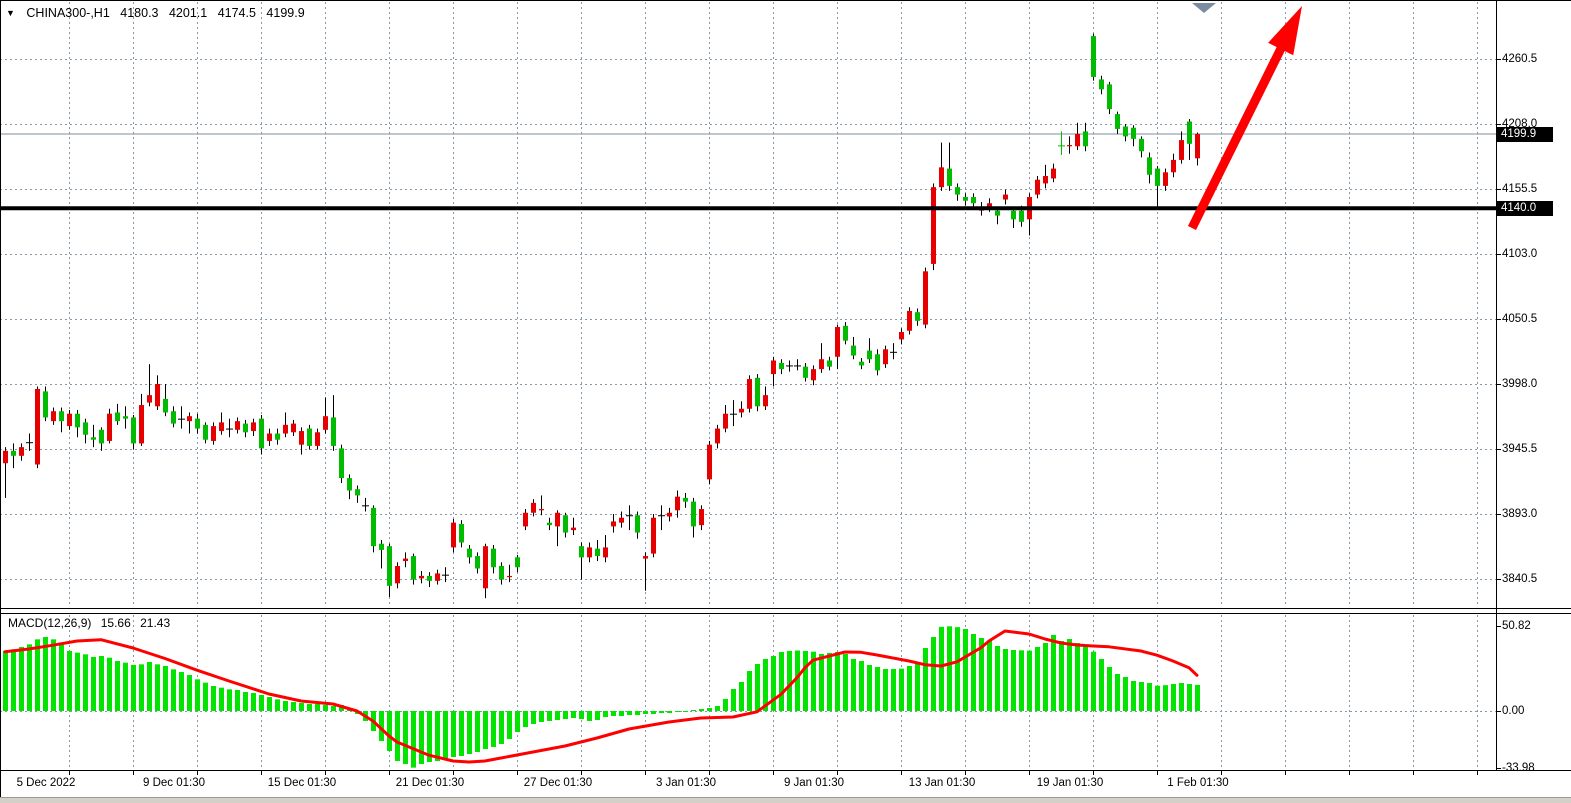 The image size is (1571, 803). What do you see at coordinates (1244, 118) in the screenshot?
I see `trend-arrow` at bounding box center [1244, 118].